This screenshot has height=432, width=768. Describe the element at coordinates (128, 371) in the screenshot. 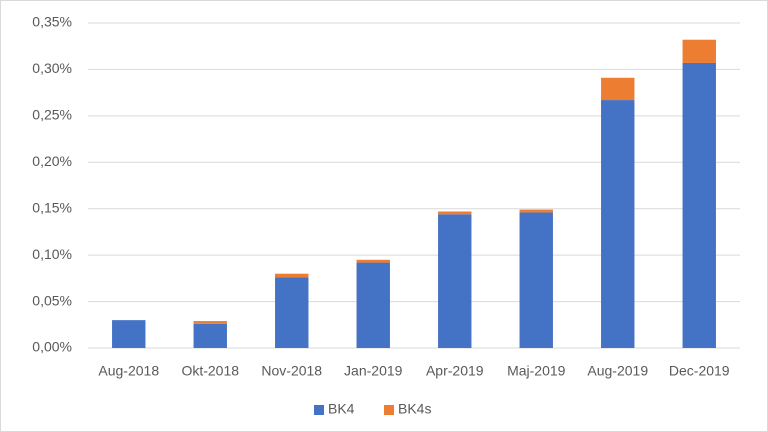

I see `x-tick-label: Aug-2018` at that location.